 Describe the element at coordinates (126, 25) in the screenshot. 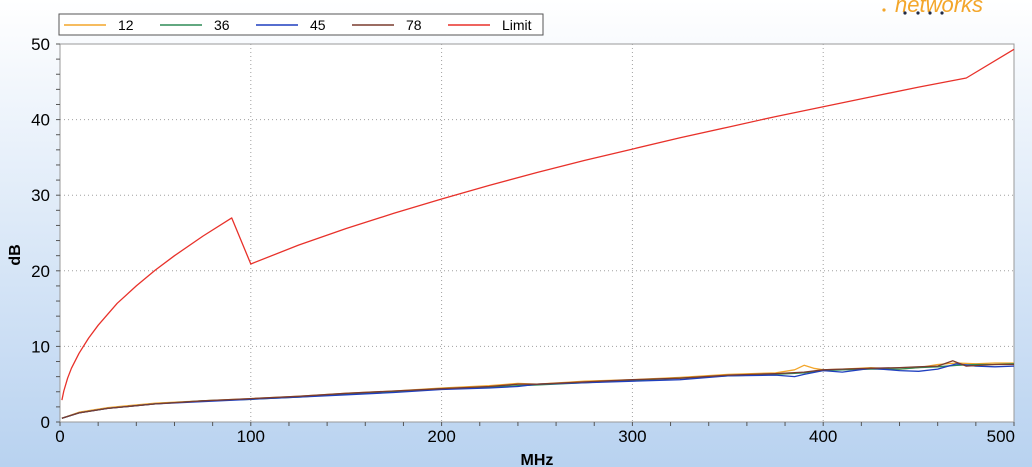

I see `legend-label: 12` at that location.